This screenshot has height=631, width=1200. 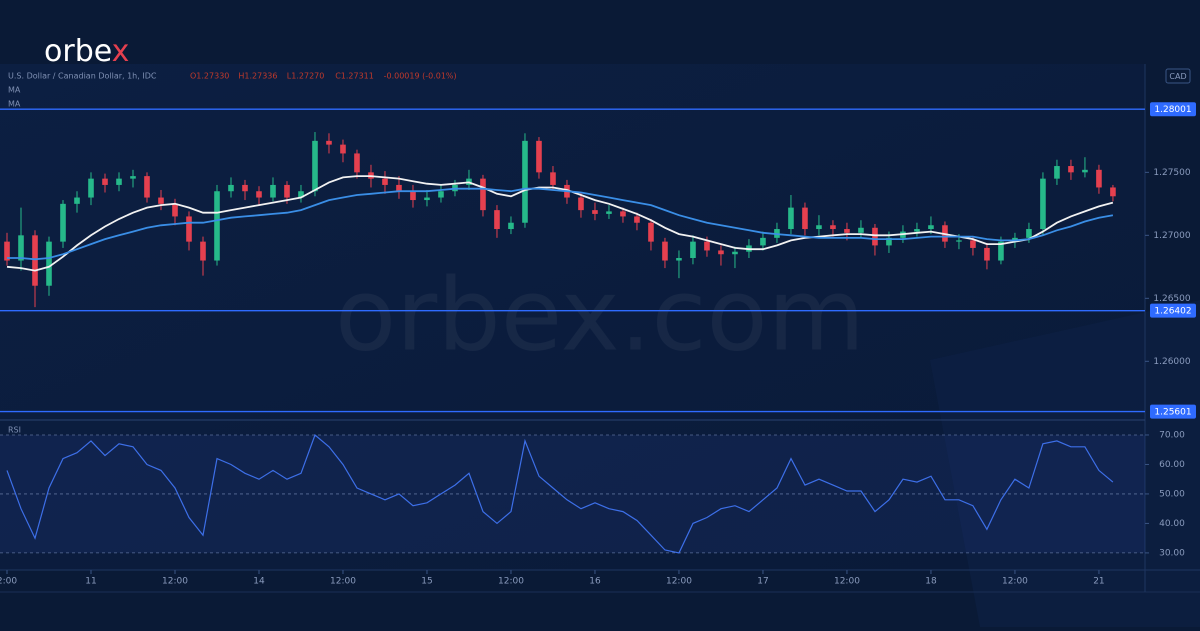 What do you see at coordinates (90, 582) in the screenshot?
I see `x-tick-label: 11` at bounding box center [90, 582].